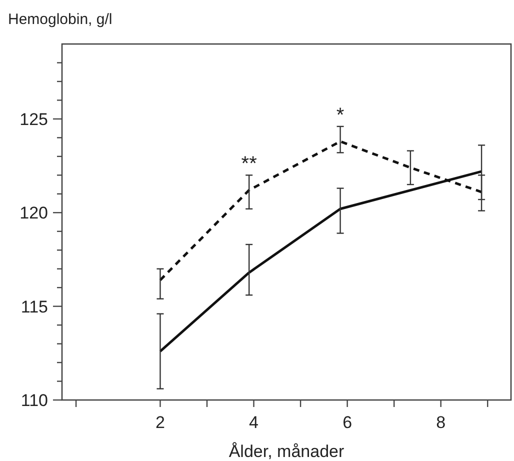 Image resolution: width=514 pixels, height=461 pixels. I want to click on annotation: *, so click(340, 115).